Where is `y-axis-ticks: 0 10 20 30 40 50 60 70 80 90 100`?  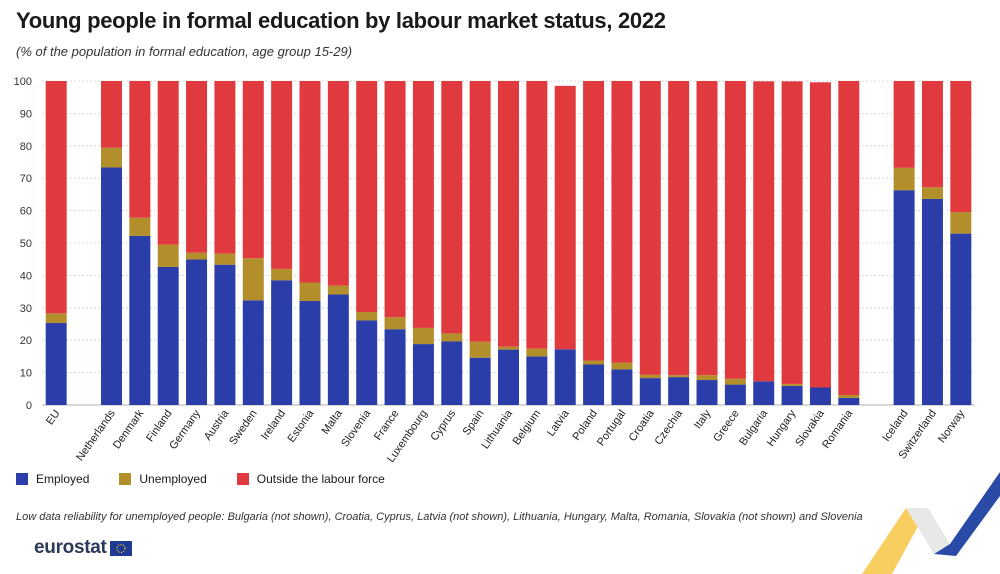
y-axis-ticks: 0 10 20 30 40 50 60 70 80 90 100 is located at coordinates (23, 244).